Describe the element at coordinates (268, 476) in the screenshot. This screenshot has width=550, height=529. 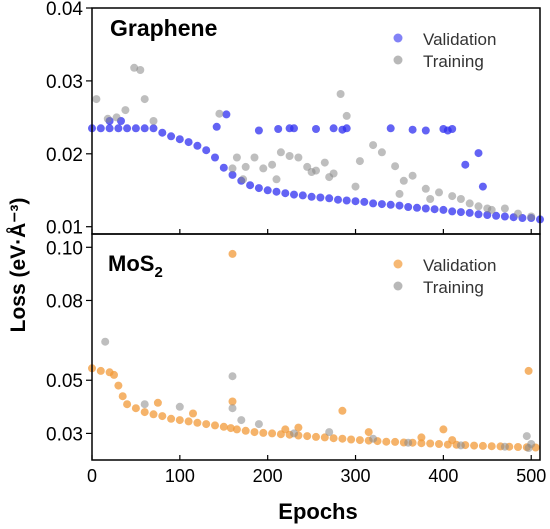
I see `mos2-x-tick-label: 200` at that location.